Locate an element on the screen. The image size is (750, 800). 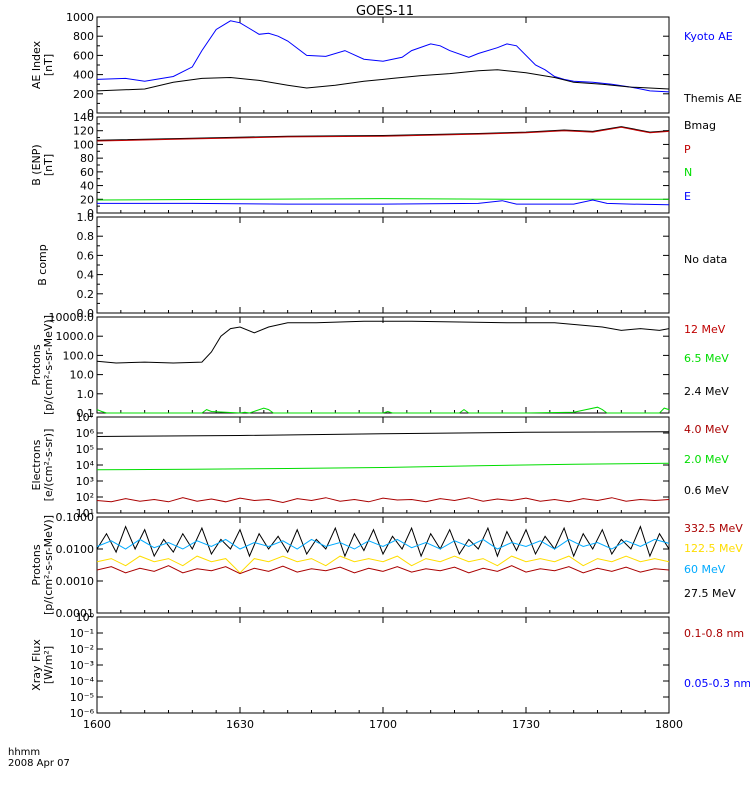
panel-bcomp: 1.0 0.8 0.6 0.4 0.2 0.0 B comp No data is located at coordinates (381, 265).